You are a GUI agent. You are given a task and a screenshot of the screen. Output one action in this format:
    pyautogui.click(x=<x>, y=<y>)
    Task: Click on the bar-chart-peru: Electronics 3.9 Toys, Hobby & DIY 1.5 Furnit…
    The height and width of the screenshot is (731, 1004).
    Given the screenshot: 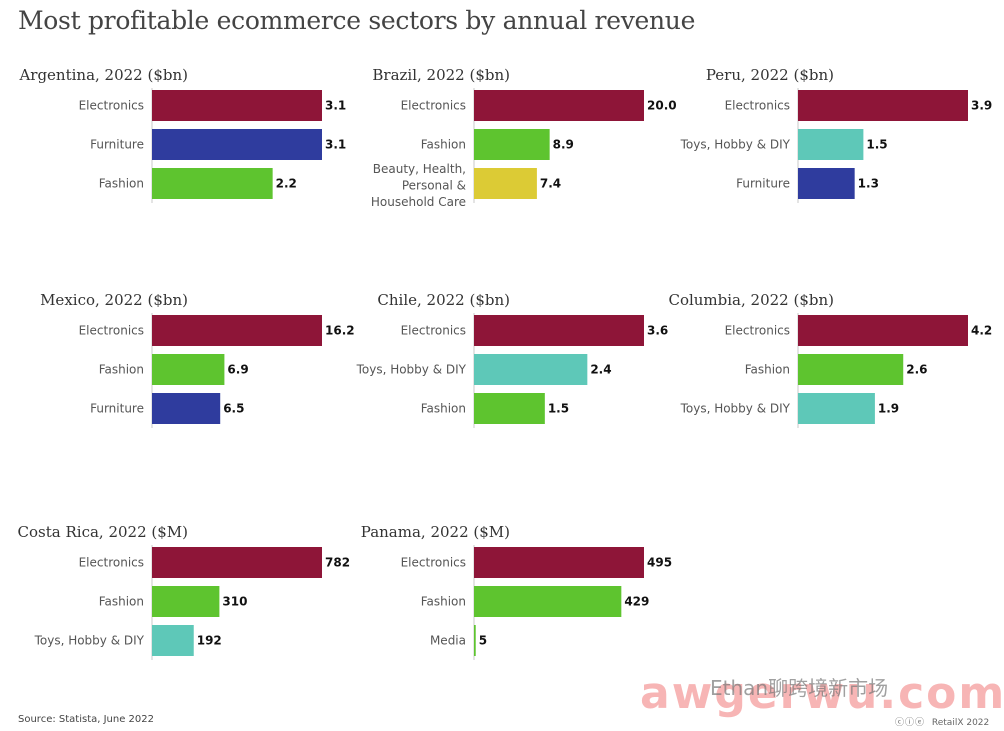 What is the action you would take?
    pyautogui.click(x=836, y=145)
    